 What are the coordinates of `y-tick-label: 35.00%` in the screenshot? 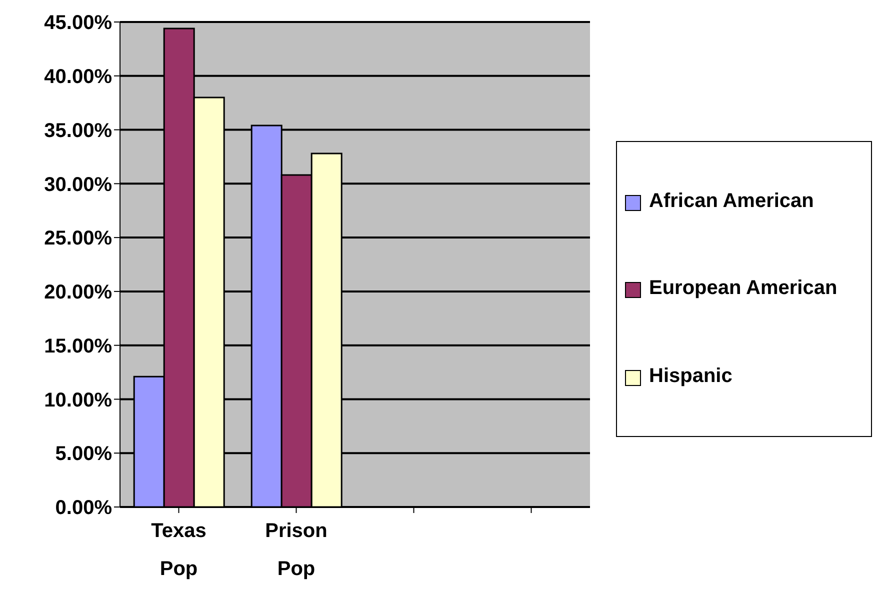 It's located at (78, 131).